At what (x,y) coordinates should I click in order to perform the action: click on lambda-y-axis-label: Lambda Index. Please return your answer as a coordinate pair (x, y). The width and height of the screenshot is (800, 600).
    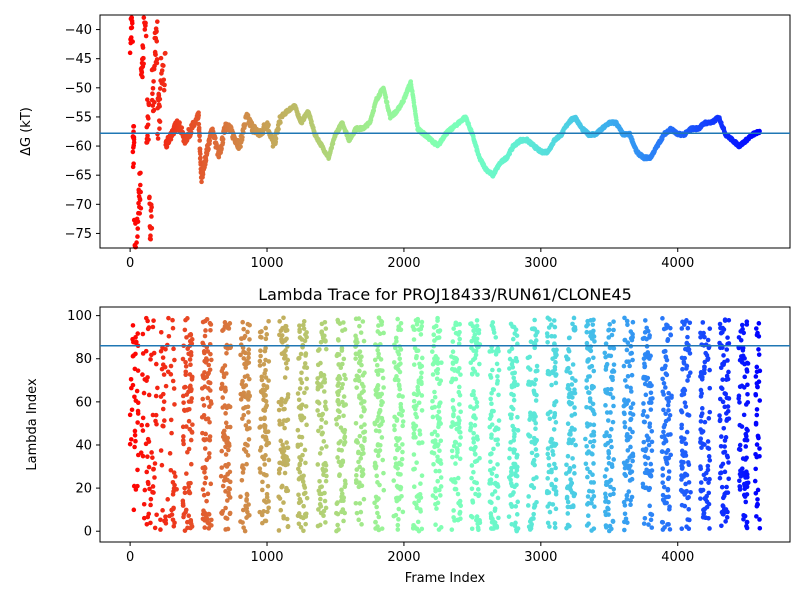
    Looking at the image, I should click on (32, 424).